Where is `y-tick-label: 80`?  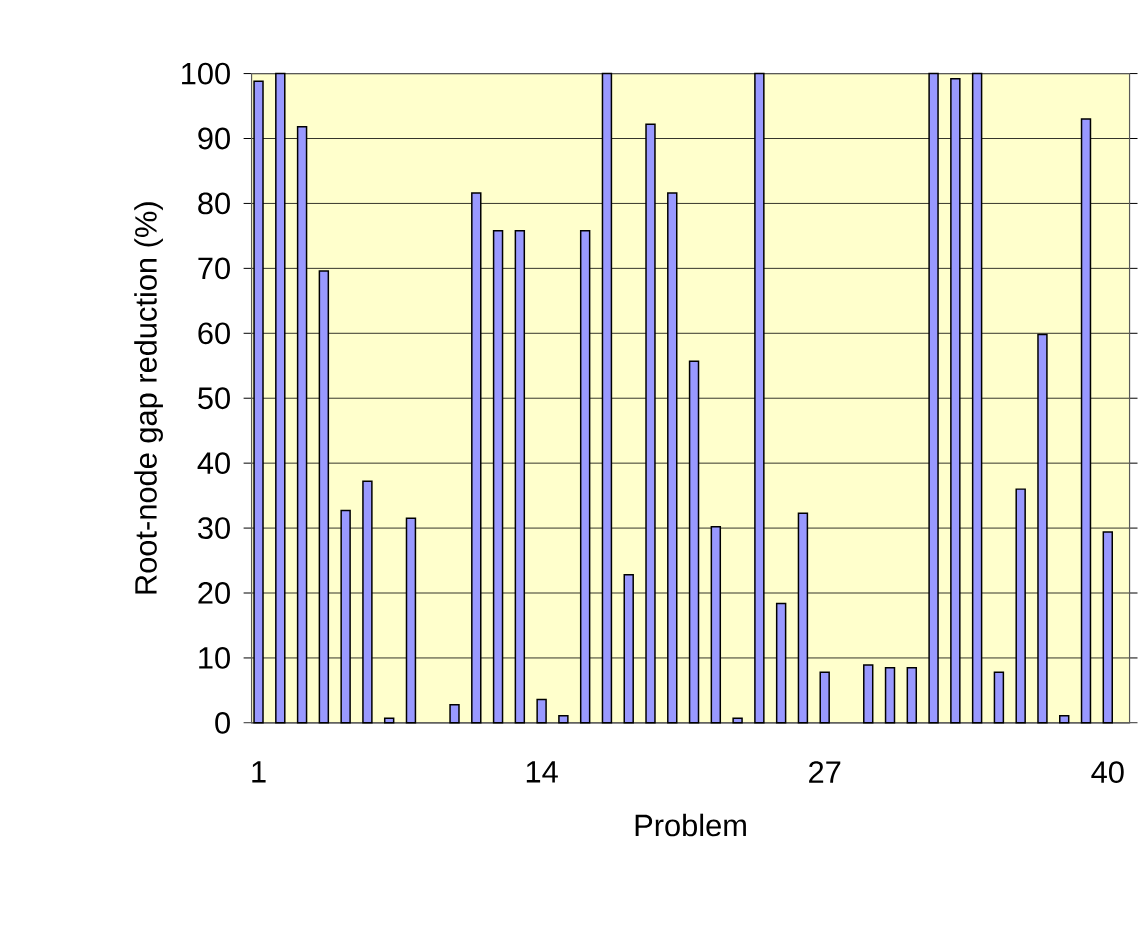 y-tick-label: 80 is located at coordinates (214, 203).